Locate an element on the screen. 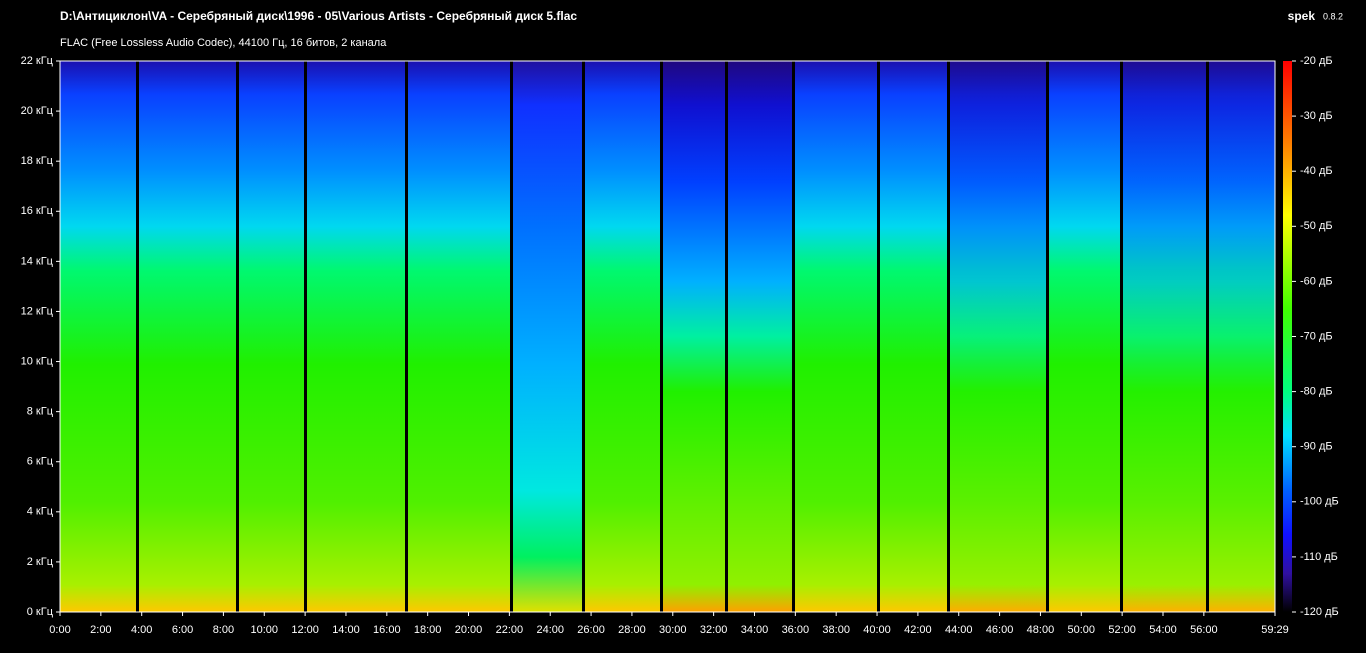  colorbar-tick-label: -40 дБ is located at coordinates (1316, 171).